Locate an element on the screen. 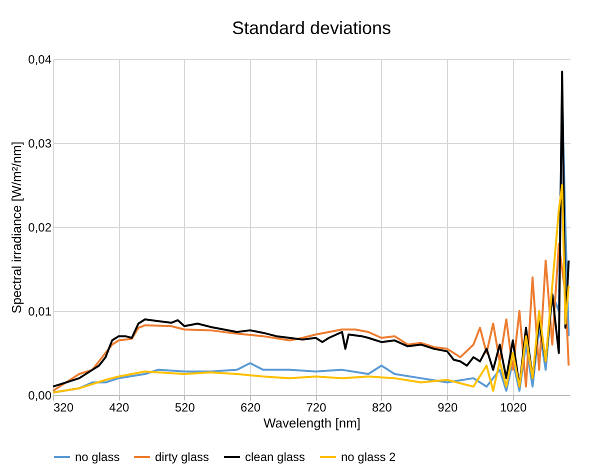 This screenshot has height=473, width=590. legend-label: no glass is located at coordinates (97, 457).